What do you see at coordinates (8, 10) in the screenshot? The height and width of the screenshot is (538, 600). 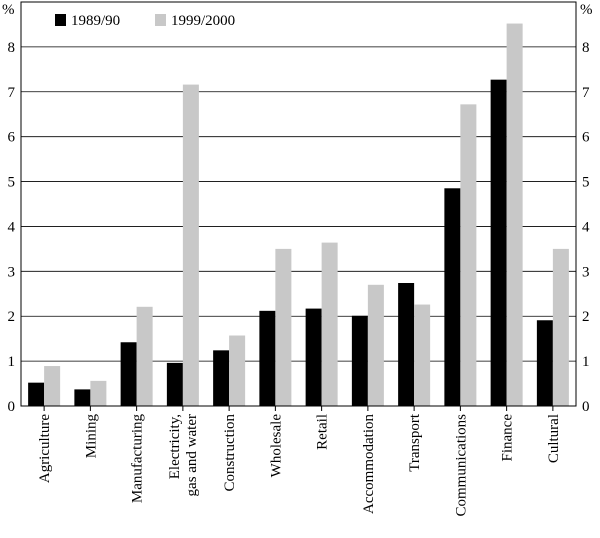 I see `y-axis-unit-left: %` at bounding box center [8, 10].